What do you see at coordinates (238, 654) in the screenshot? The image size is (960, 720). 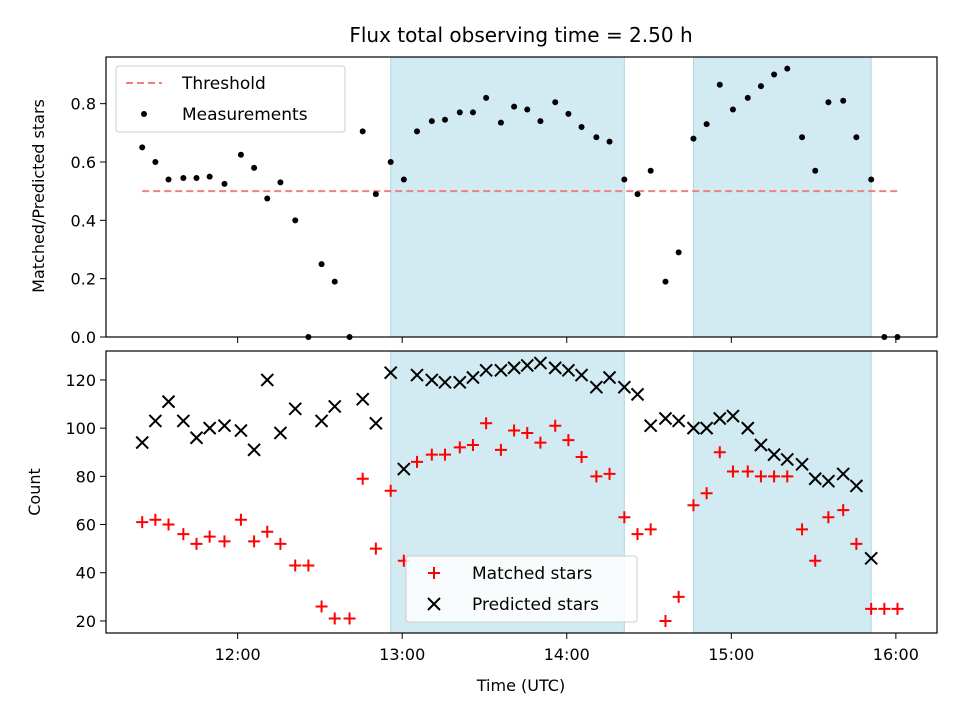 I see `x-tick-label-0: 12:00` at bounding box center [238, 654].